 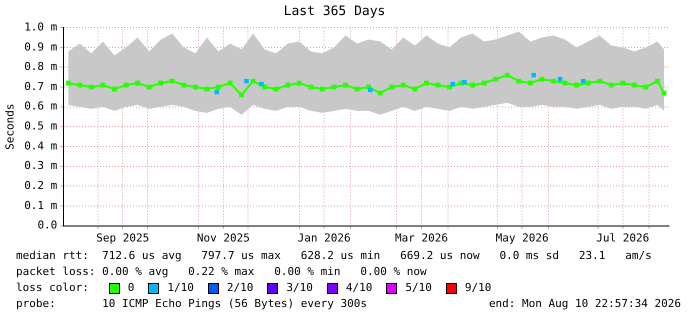 What do you see at coordinates (222, 272) in the screenshot?
I see `text: packet loss: 0.00 % avg 0.22 % max 0.00 % min 0.00 % now` at bounding box center [222, 272].